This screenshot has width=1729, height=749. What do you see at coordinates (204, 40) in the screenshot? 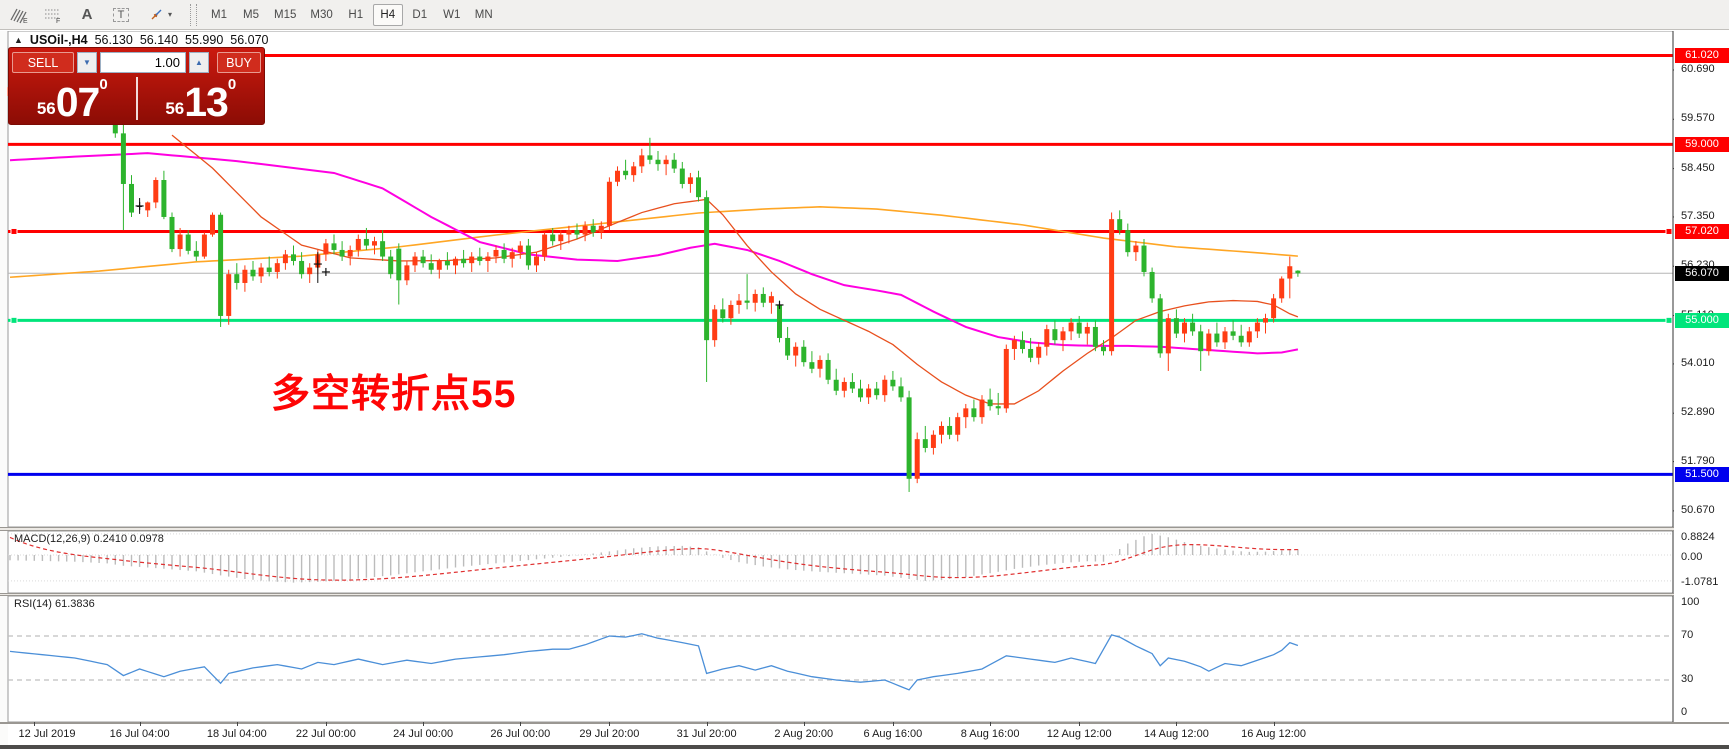
I see `ohlc-low: 55.990` at bounding box center [204, 40].